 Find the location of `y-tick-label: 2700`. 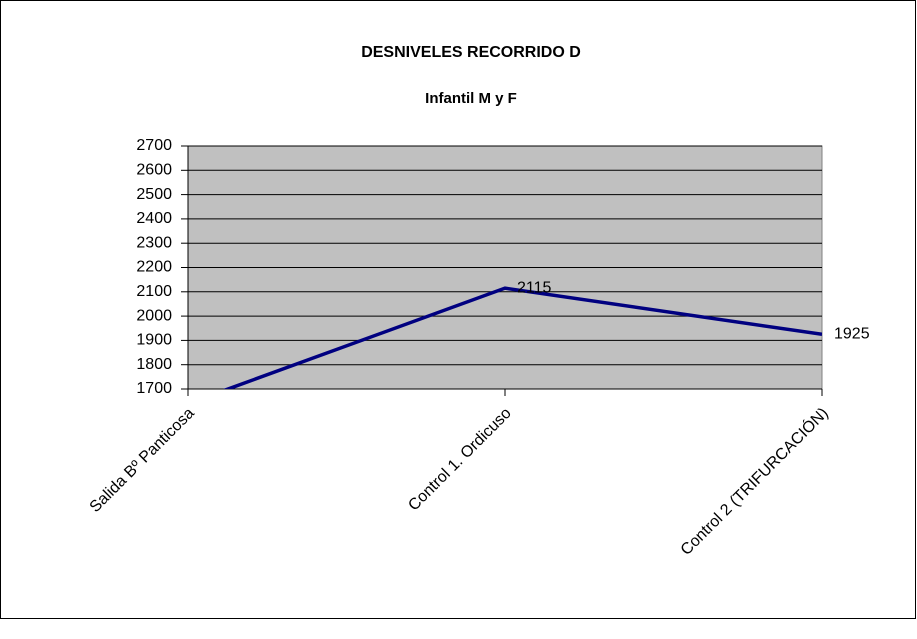

y-tick-label: 2700 is located at coordinates (154, 145).